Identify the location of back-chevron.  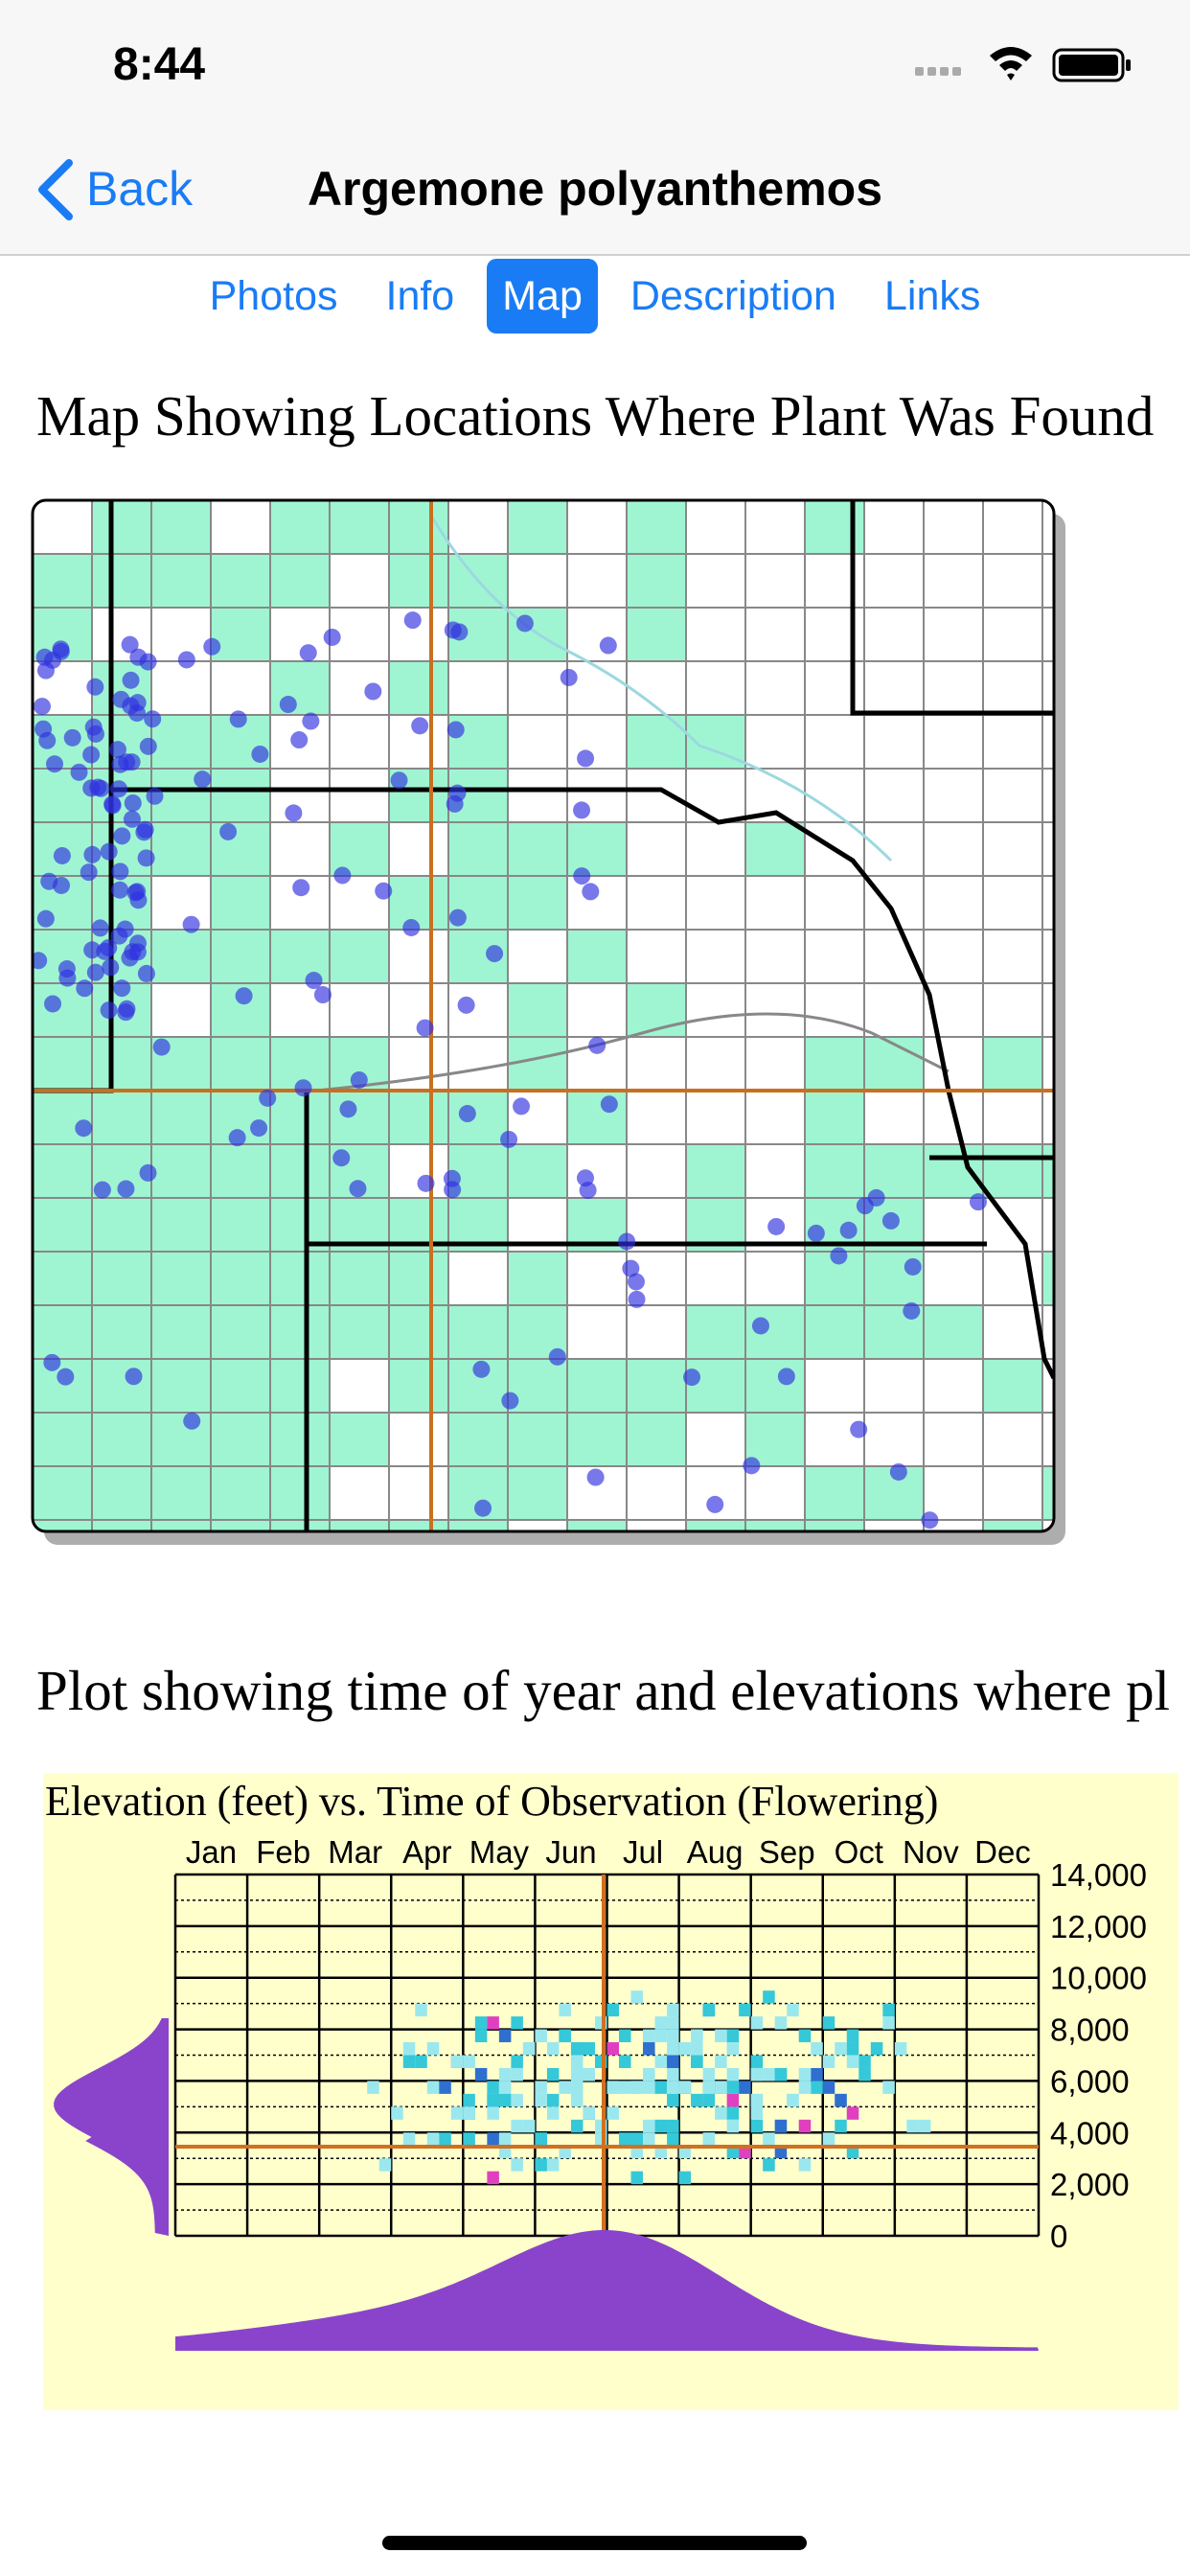
(57, 189).